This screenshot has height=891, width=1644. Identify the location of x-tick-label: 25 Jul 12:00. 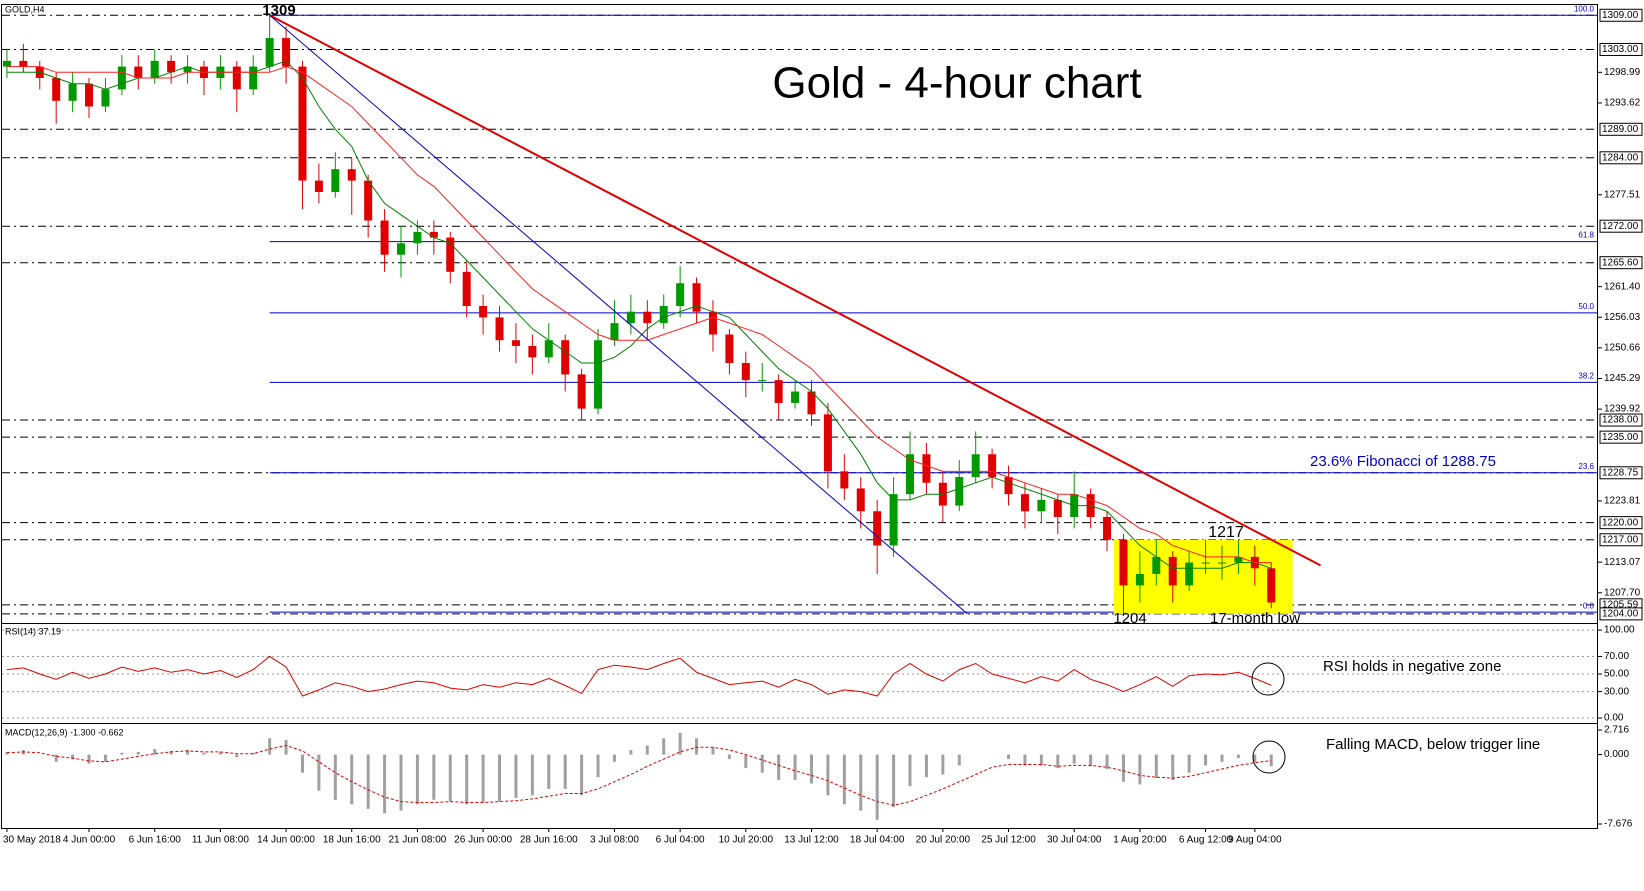
(1008, 840).